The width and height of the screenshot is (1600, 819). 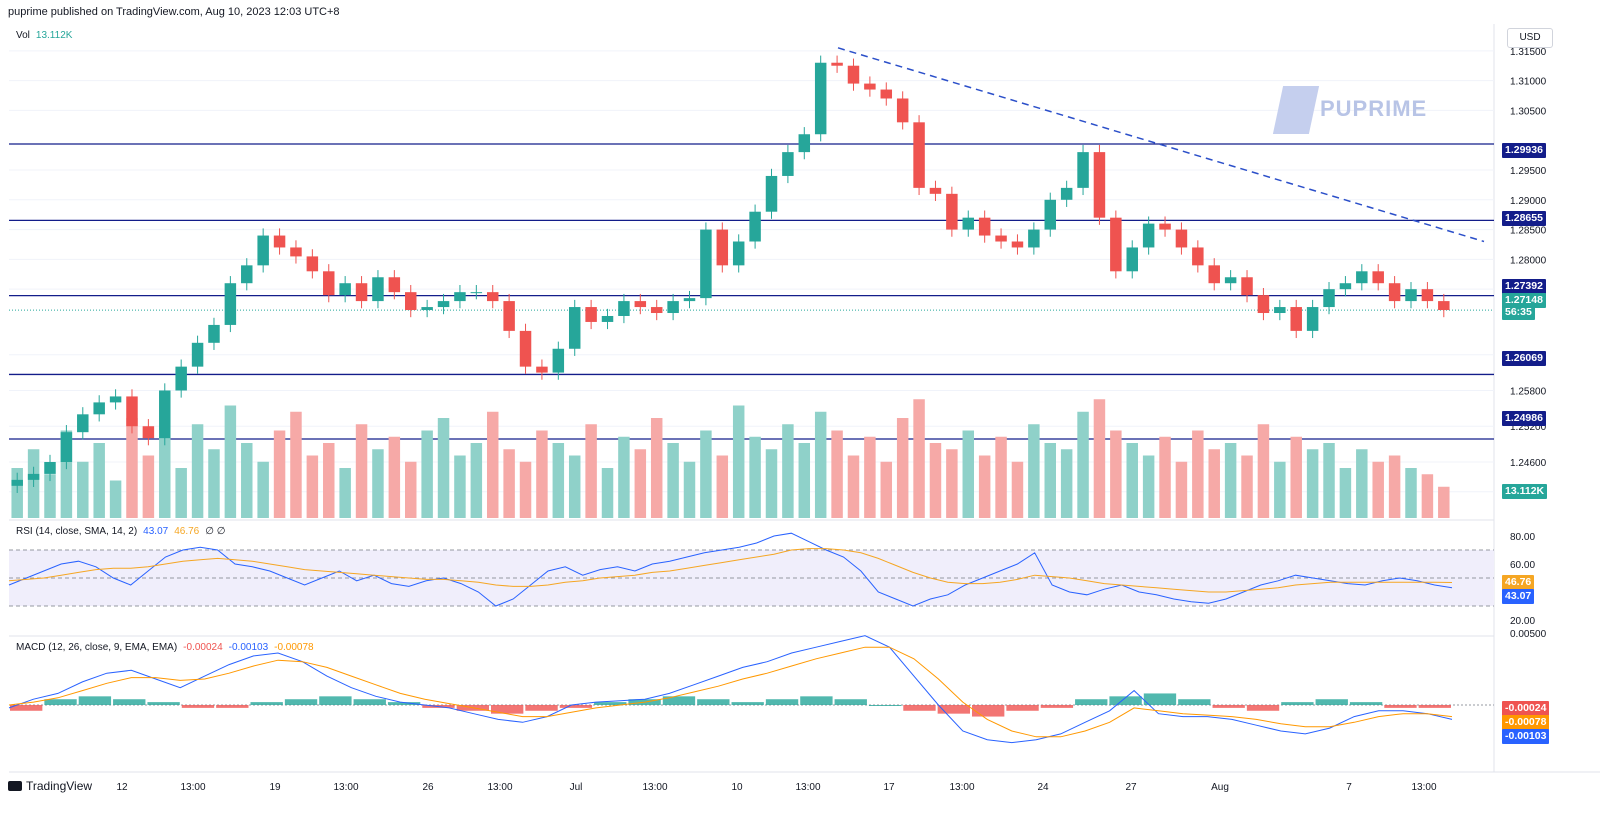 What do you see at coordinates (187, 531) in the screenshot?
I see `rsi-label-ma: 46.76` at bounding box center [187, 531].